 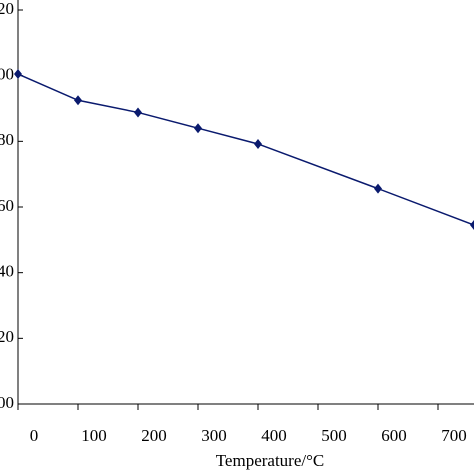 What do you see at coordinates (94, 435) in the screenshot?
I see `x-tick-label: 100` at bounding box center [94, 435].